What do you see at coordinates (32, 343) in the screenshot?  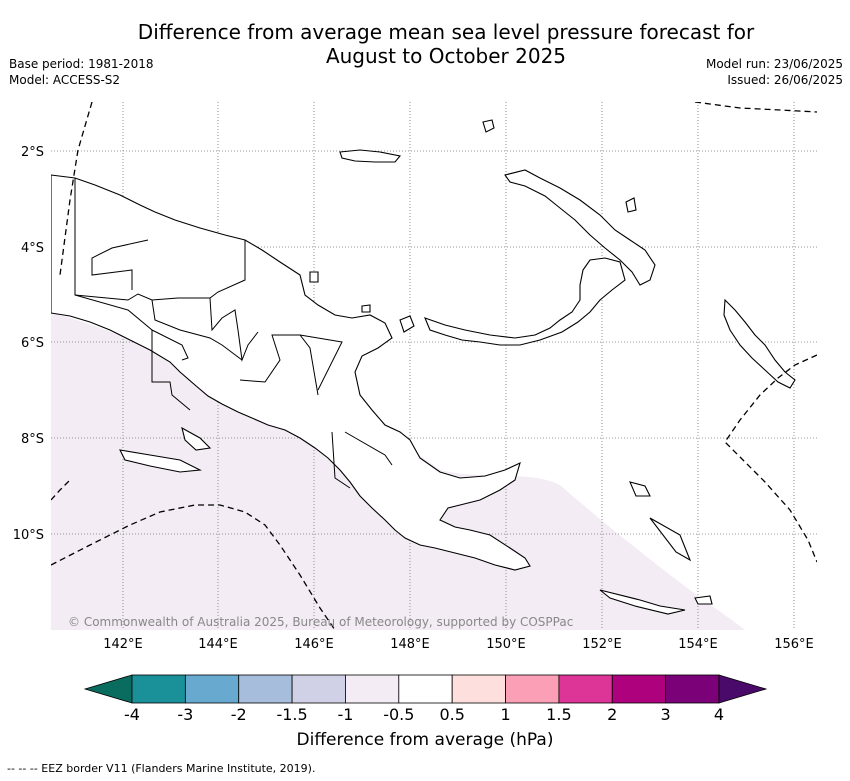 I see `lat-label: 6°S` at bounding box center [32, 343].